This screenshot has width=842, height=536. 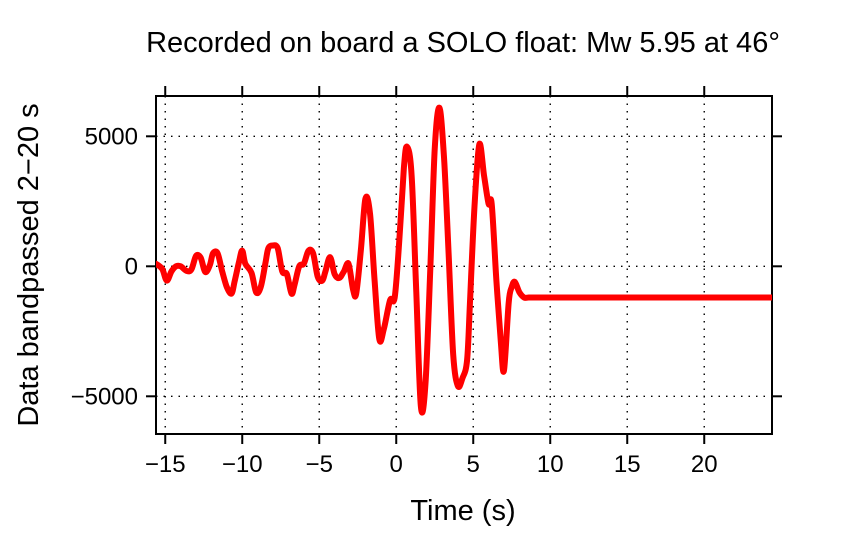 What do you see at coordinates (104, 266) in the screenshot?
I see `y-tick-labels: 5000 0 −5000` at bounding box center [104, 266].